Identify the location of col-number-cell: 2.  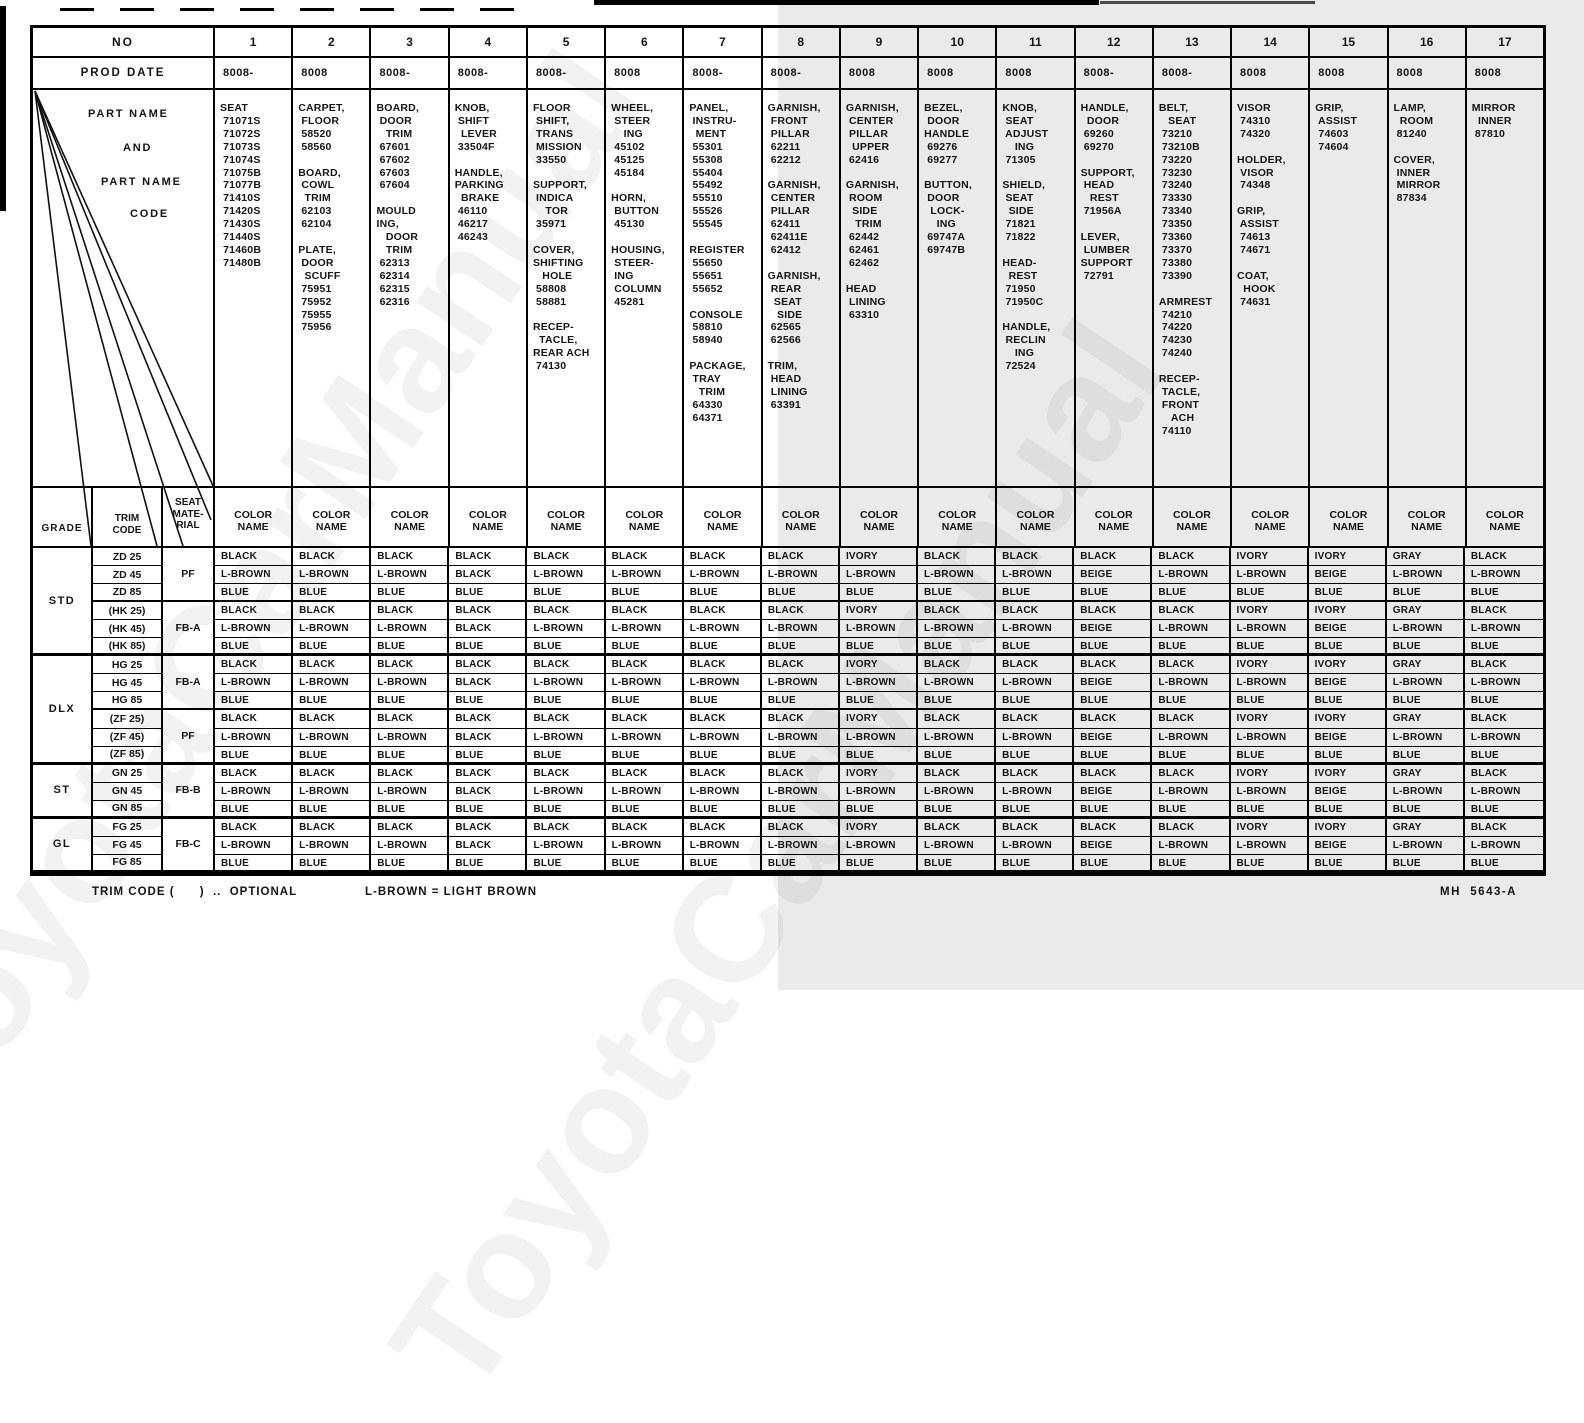
(332, 42).